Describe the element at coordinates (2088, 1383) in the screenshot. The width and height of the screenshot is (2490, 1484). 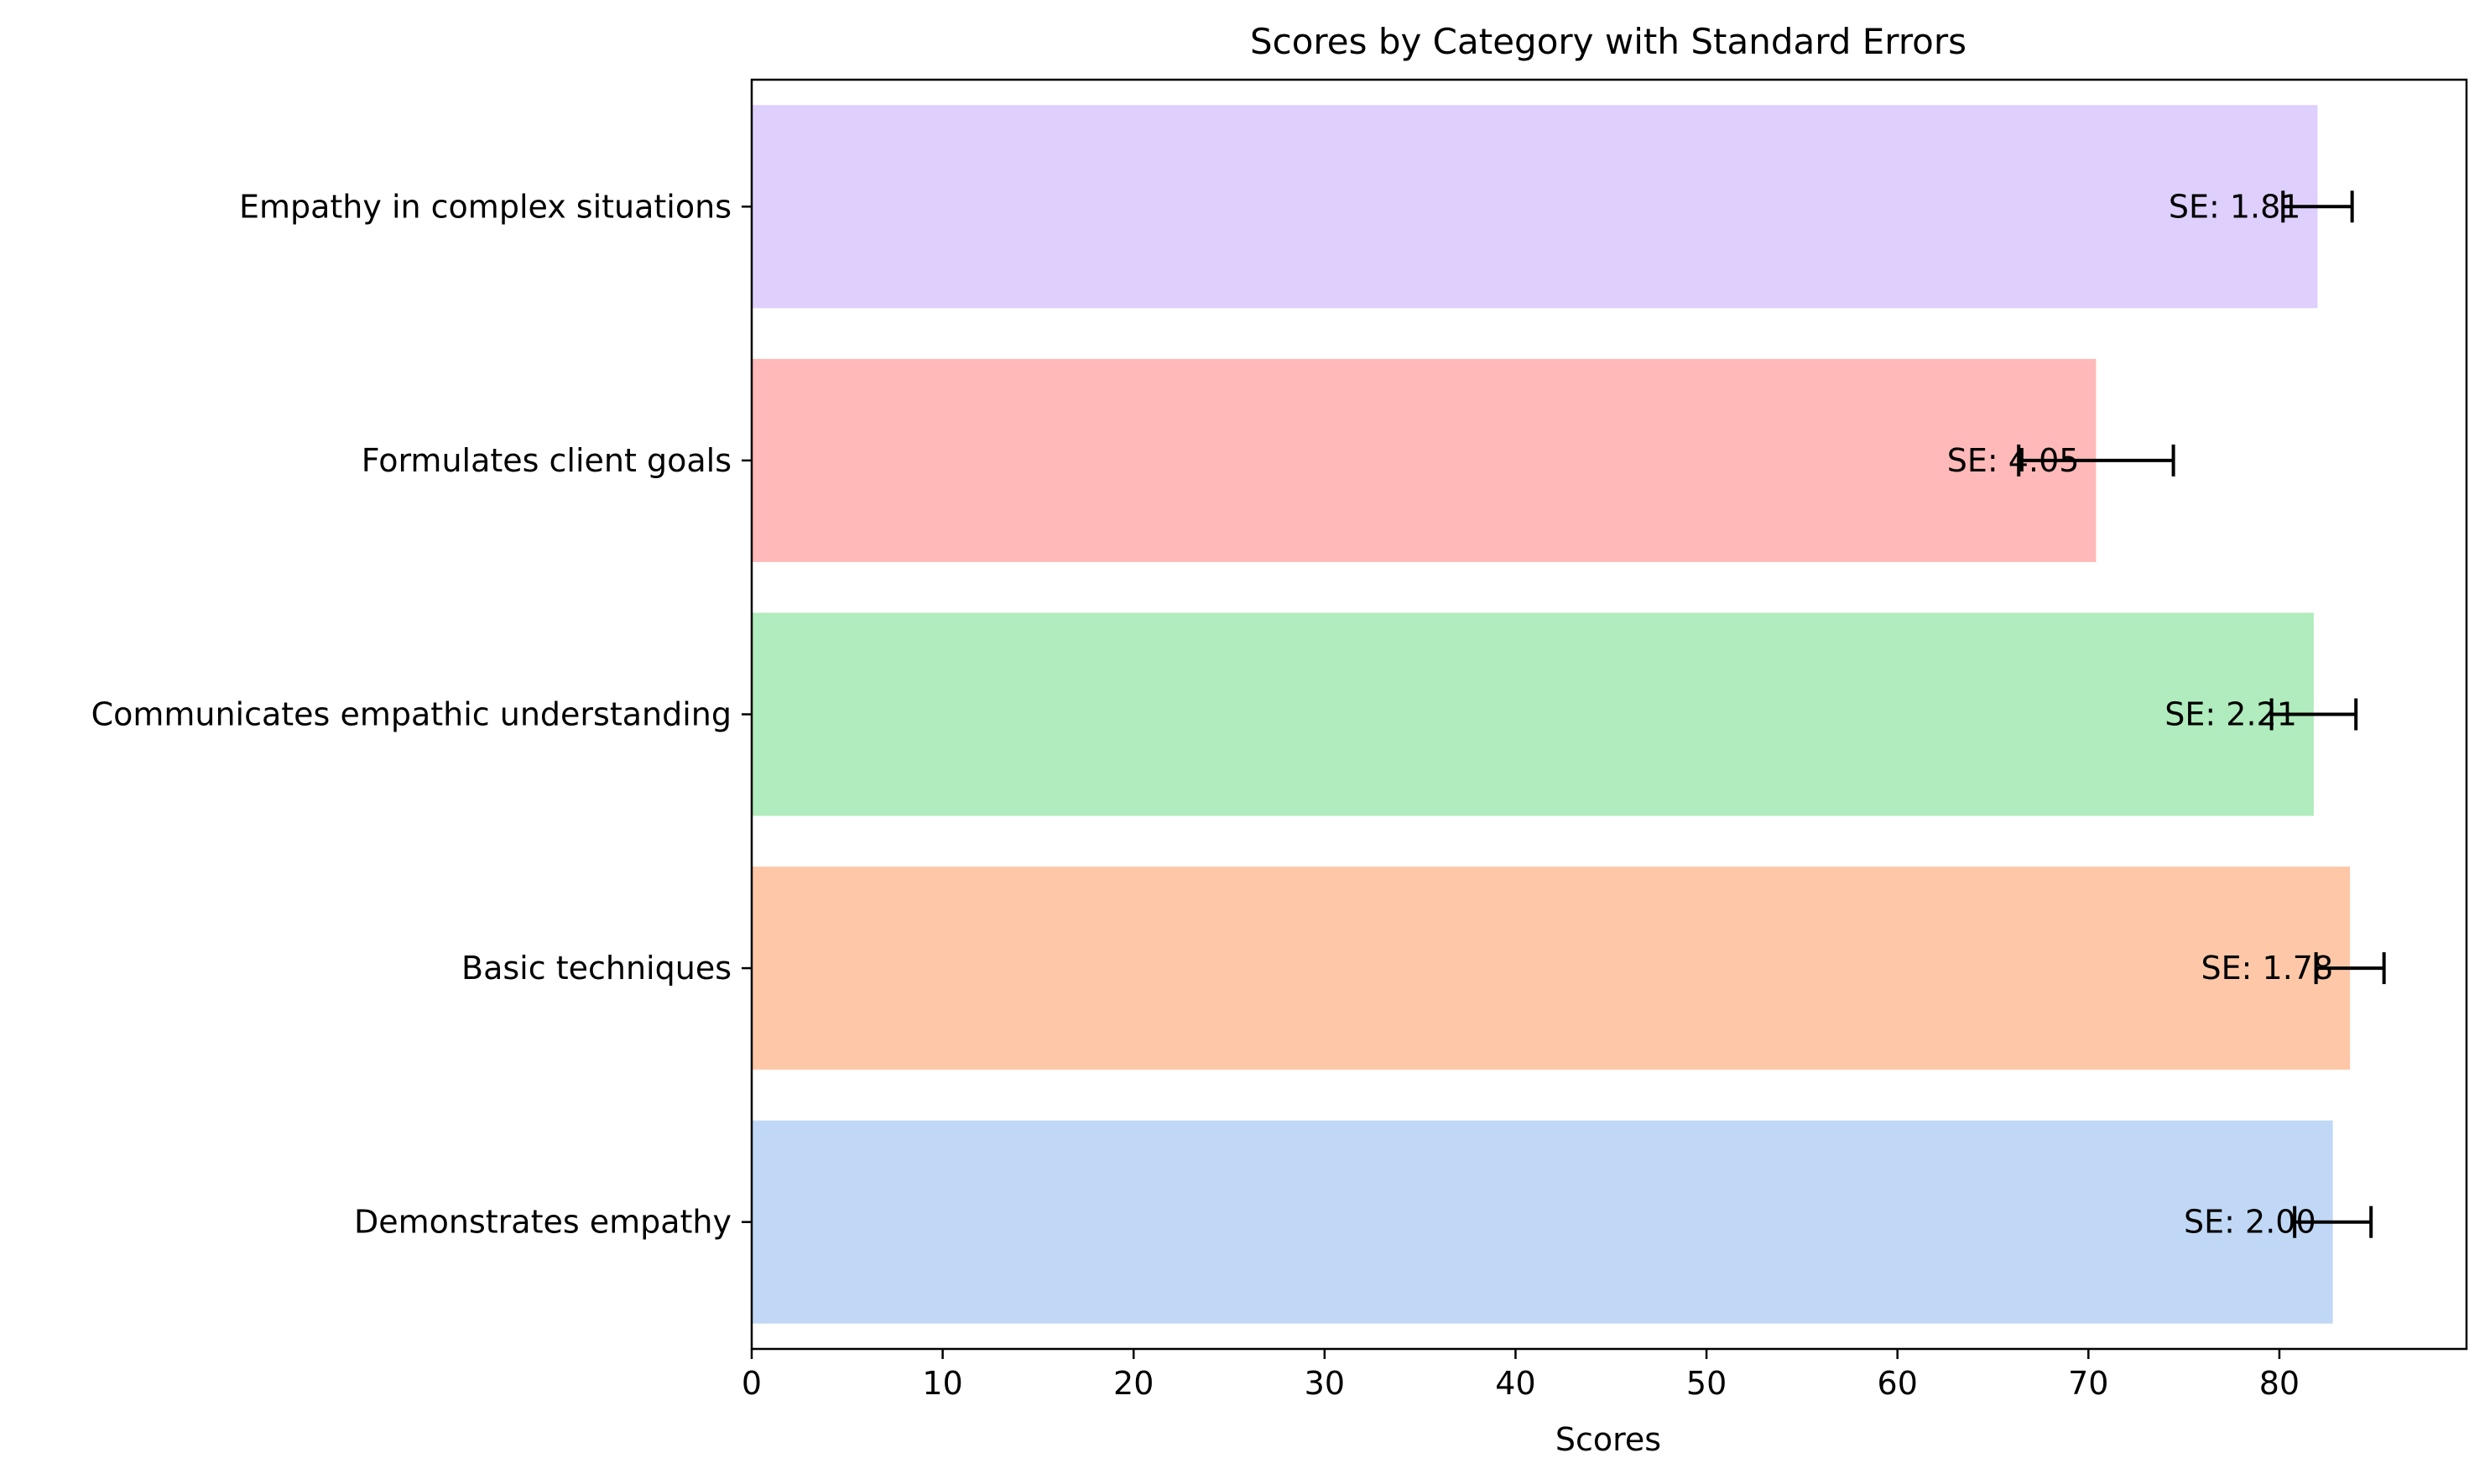
I see `x-tick-label: 70` at that location.